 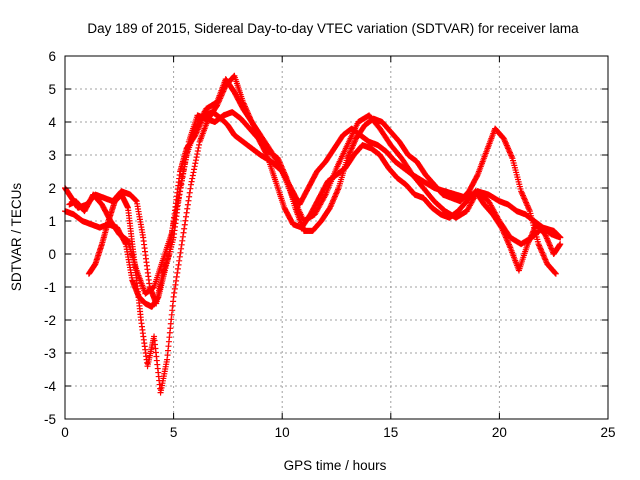 I want to click on y-tick-label: 4, so click(x=52, y=122).